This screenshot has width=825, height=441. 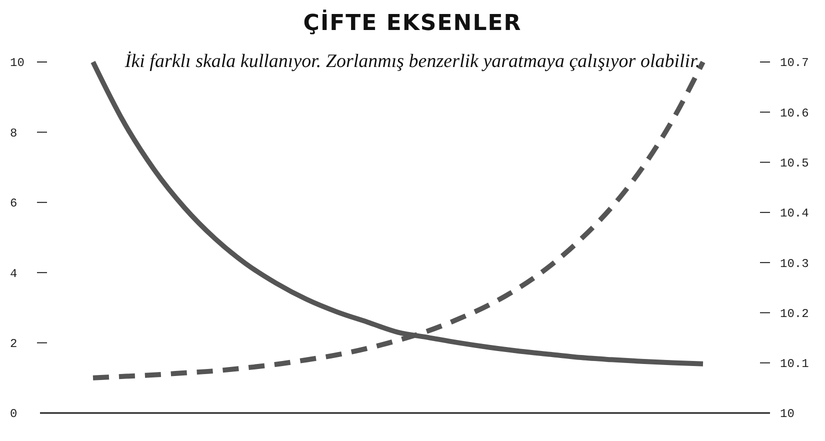 I want to click on y2-tick-label: 10.1, so click(x=794, y=364).